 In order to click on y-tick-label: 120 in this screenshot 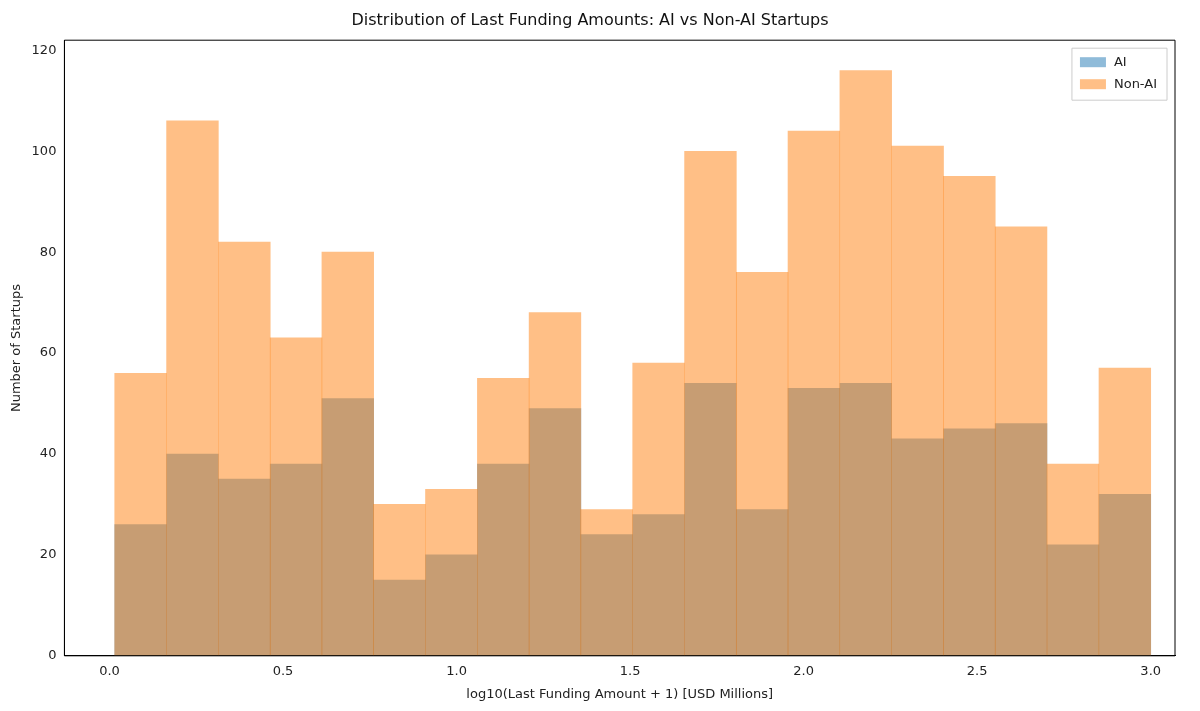, I will do `click(44, 49)`.